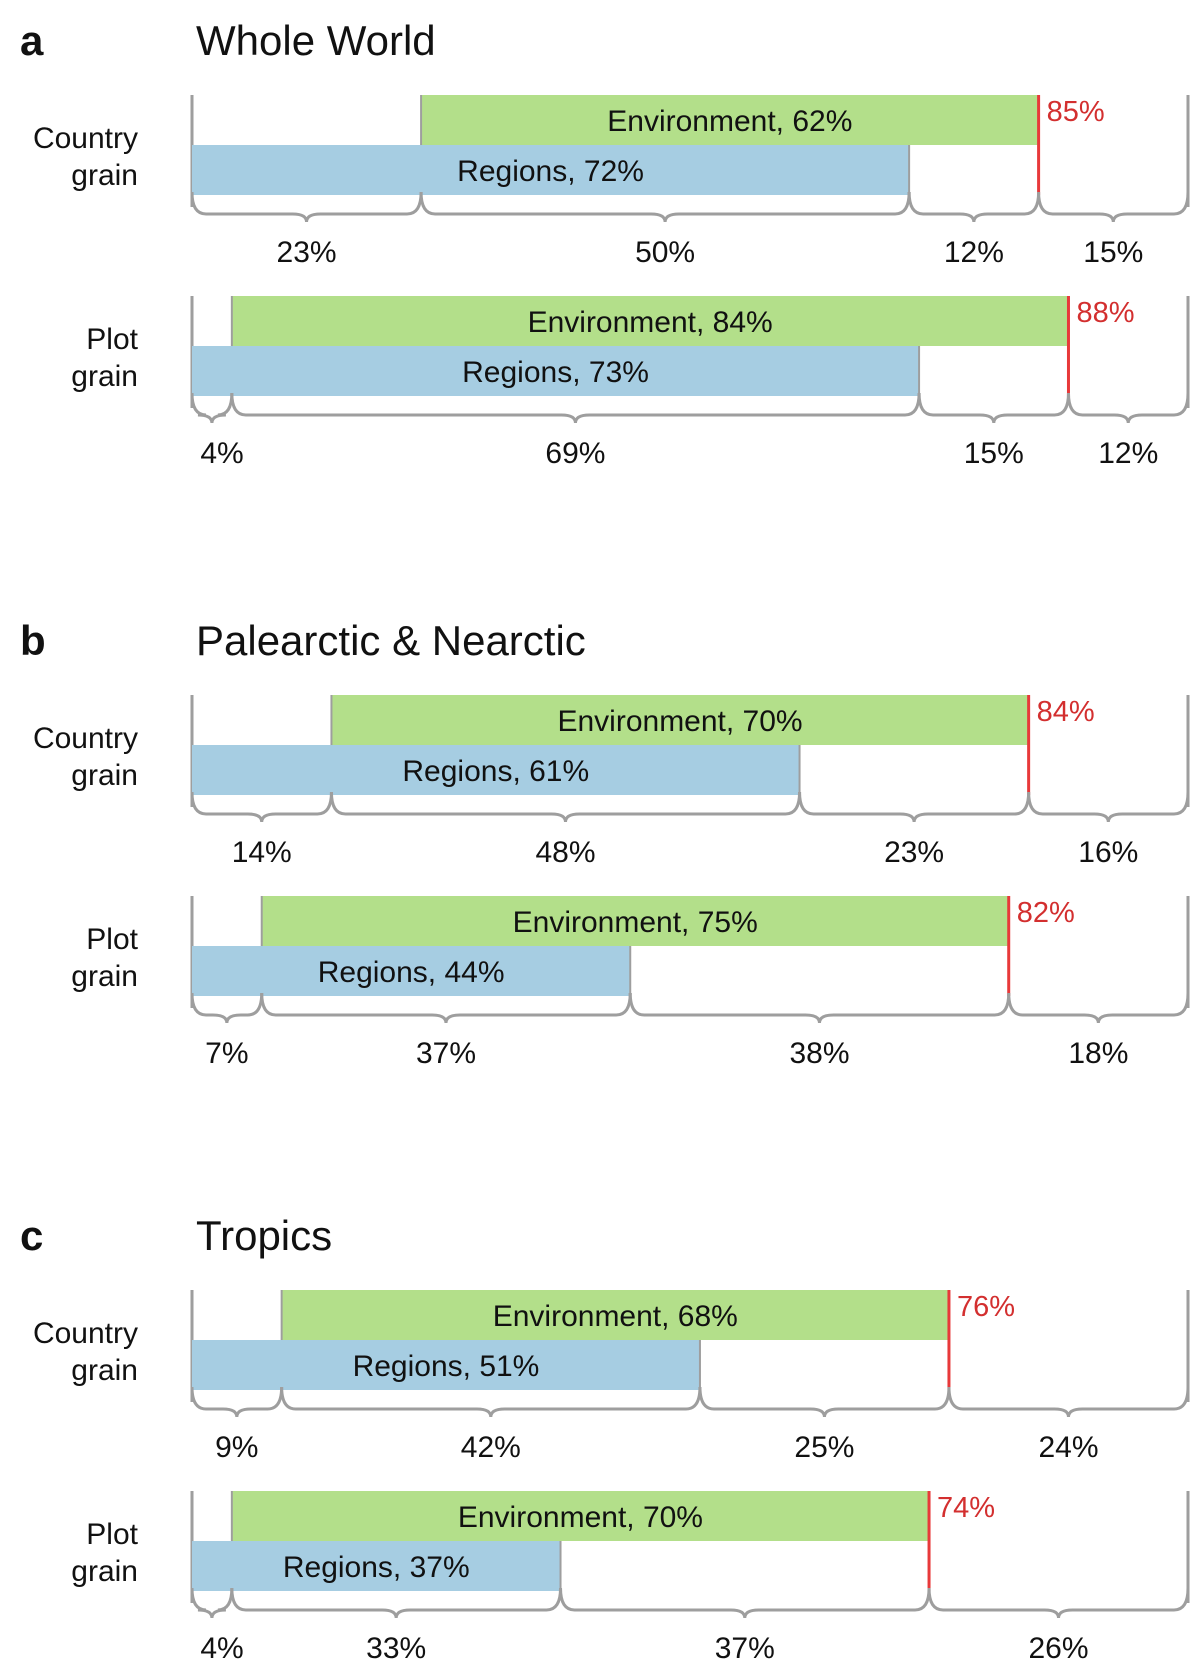  I want to click on panel-title: Whole World, so click(316, 40).